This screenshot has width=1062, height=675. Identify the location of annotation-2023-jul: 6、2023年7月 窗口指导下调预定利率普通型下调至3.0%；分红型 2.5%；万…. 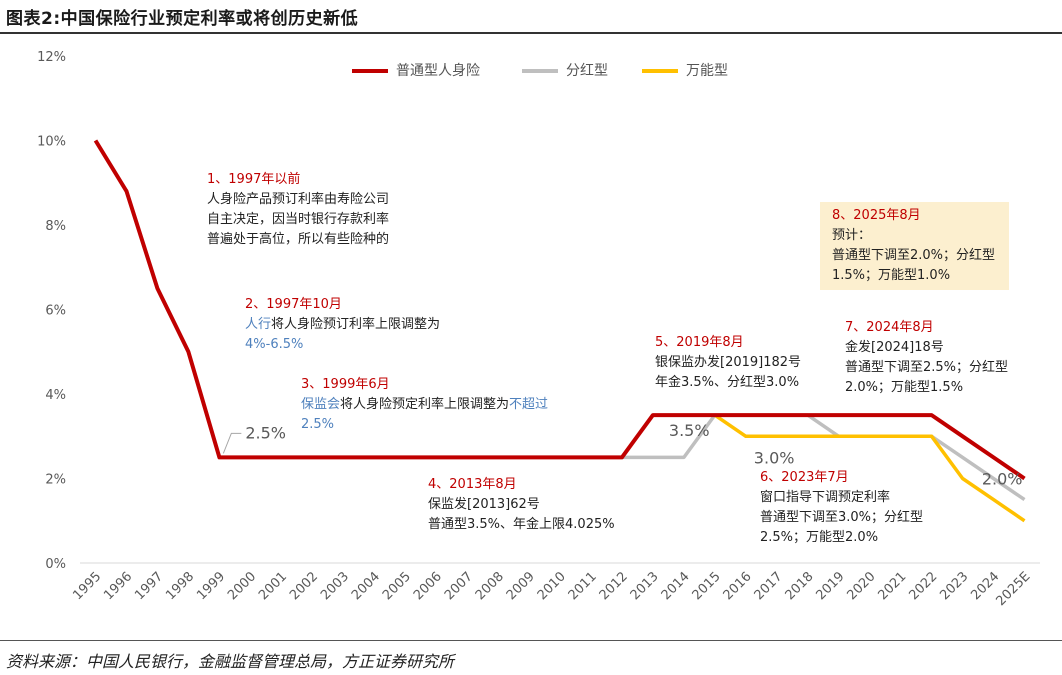
(841, 508).